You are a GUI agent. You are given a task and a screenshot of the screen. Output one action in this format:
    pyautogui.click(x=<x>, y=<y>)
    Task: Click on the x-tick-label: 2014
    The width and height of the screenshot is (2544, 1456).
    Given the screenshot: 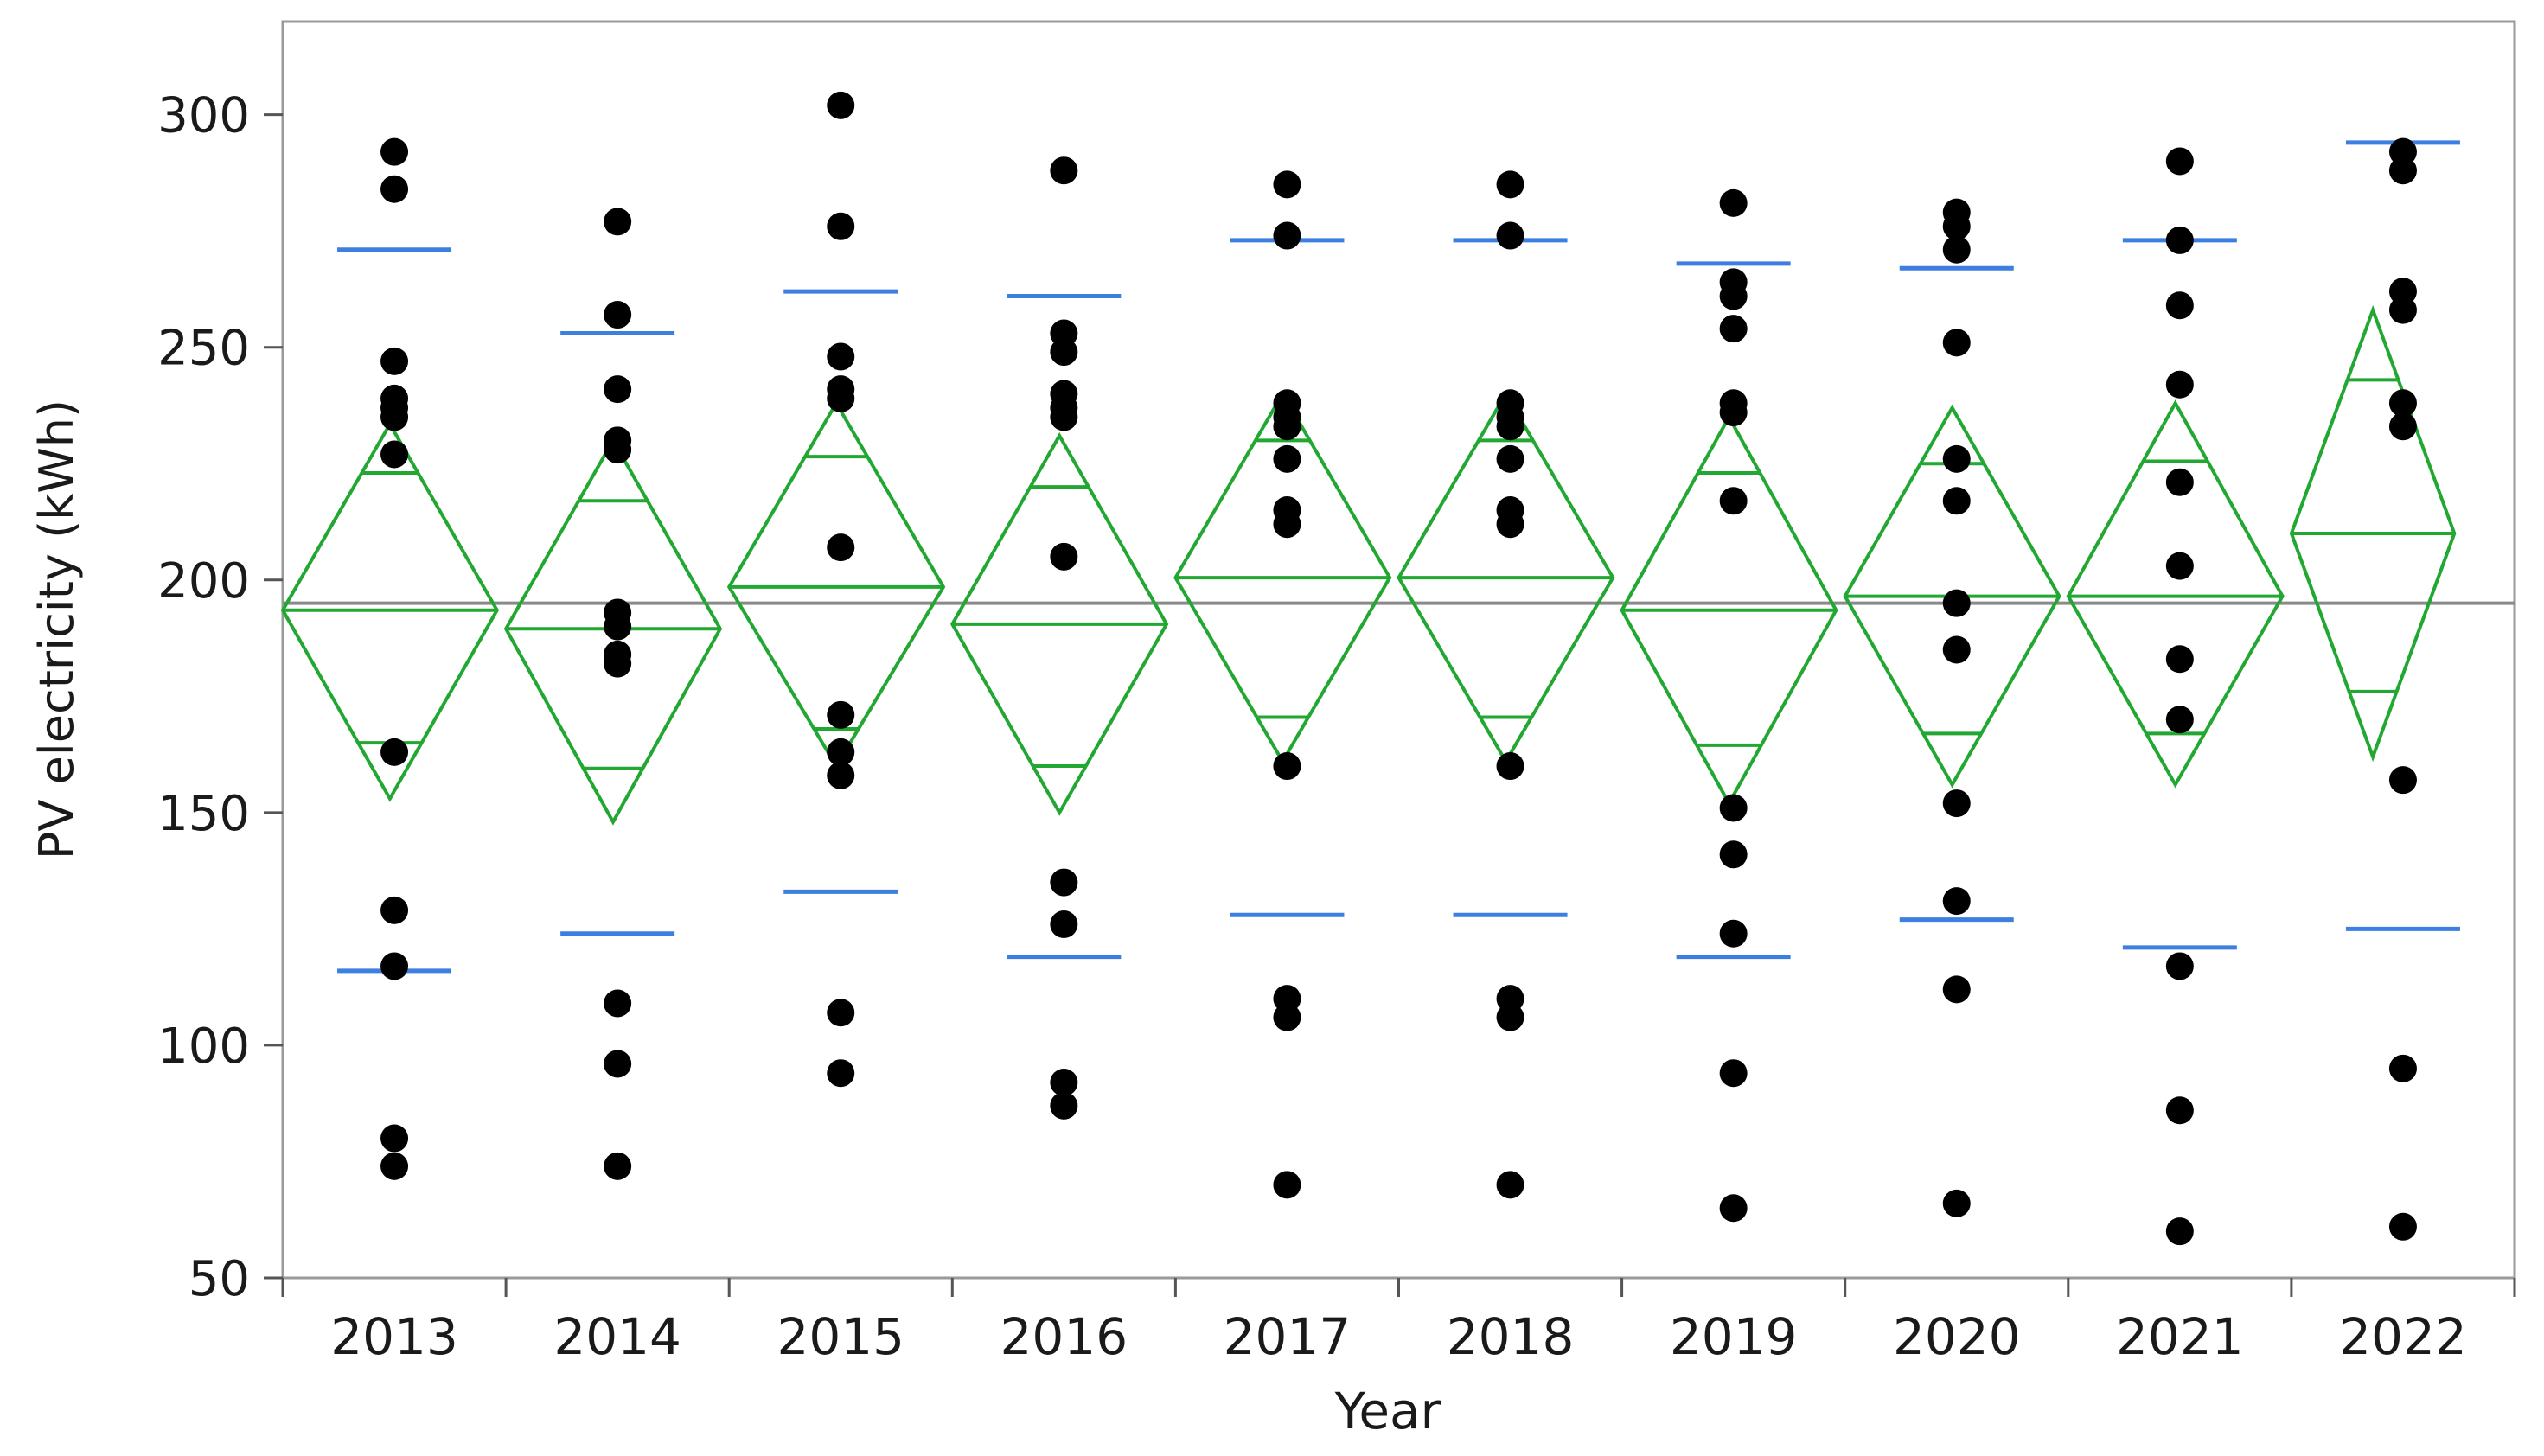 What is the action you would take?
    pyautogui.click(x=617, y=1336)
    